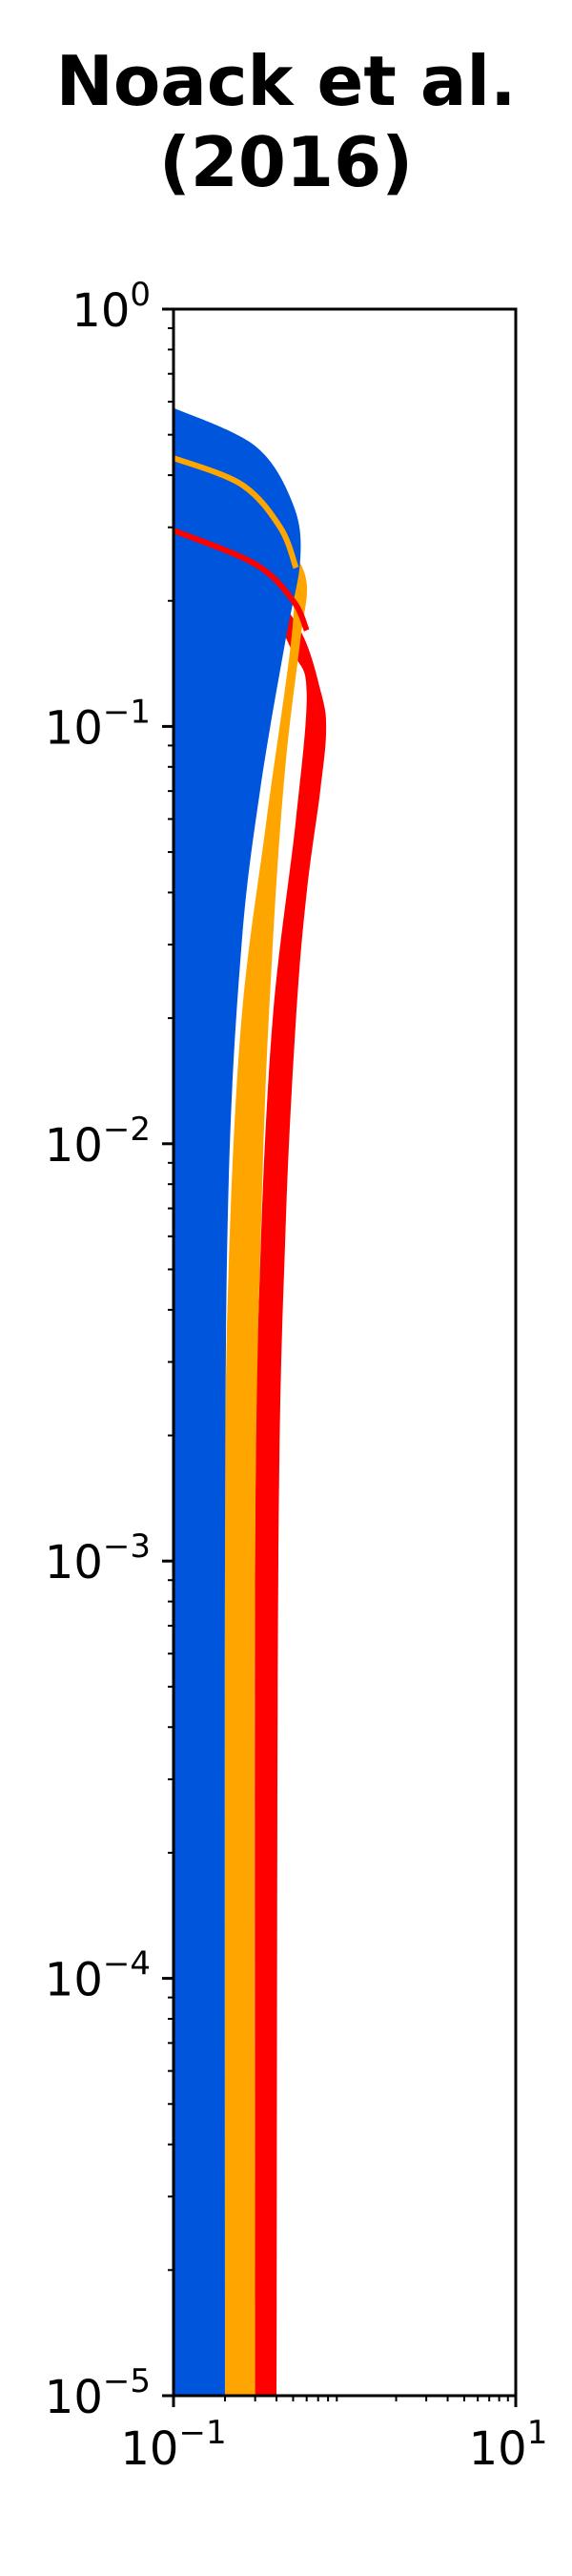  I want to click on y-tick-label-6: 10⁻⁵, so click(98, 2393).